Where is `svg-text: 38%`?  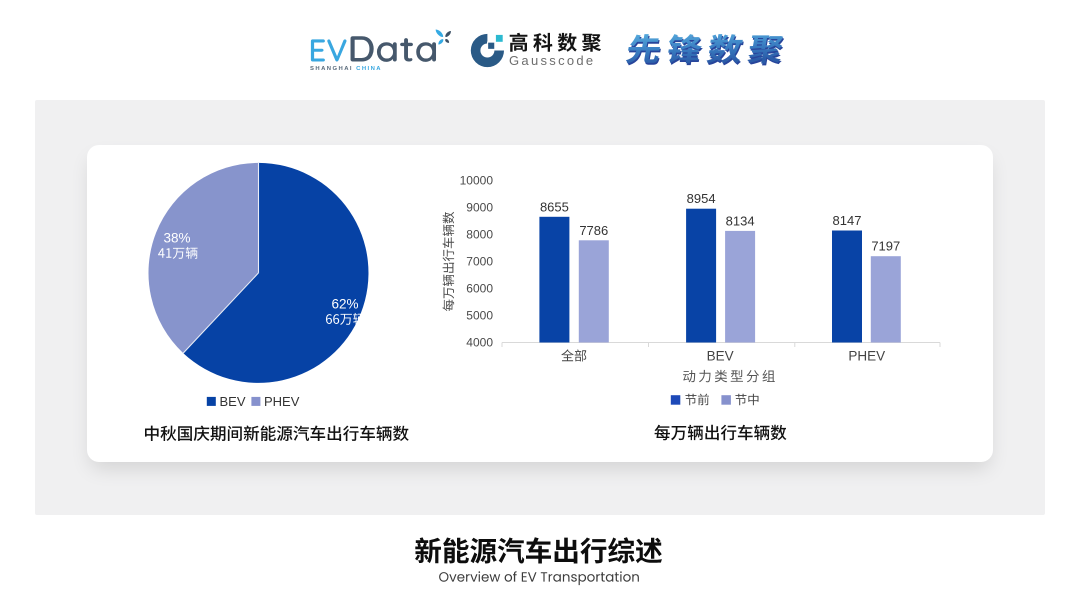
svg-text: 38% is located at coordinates (176, 238).